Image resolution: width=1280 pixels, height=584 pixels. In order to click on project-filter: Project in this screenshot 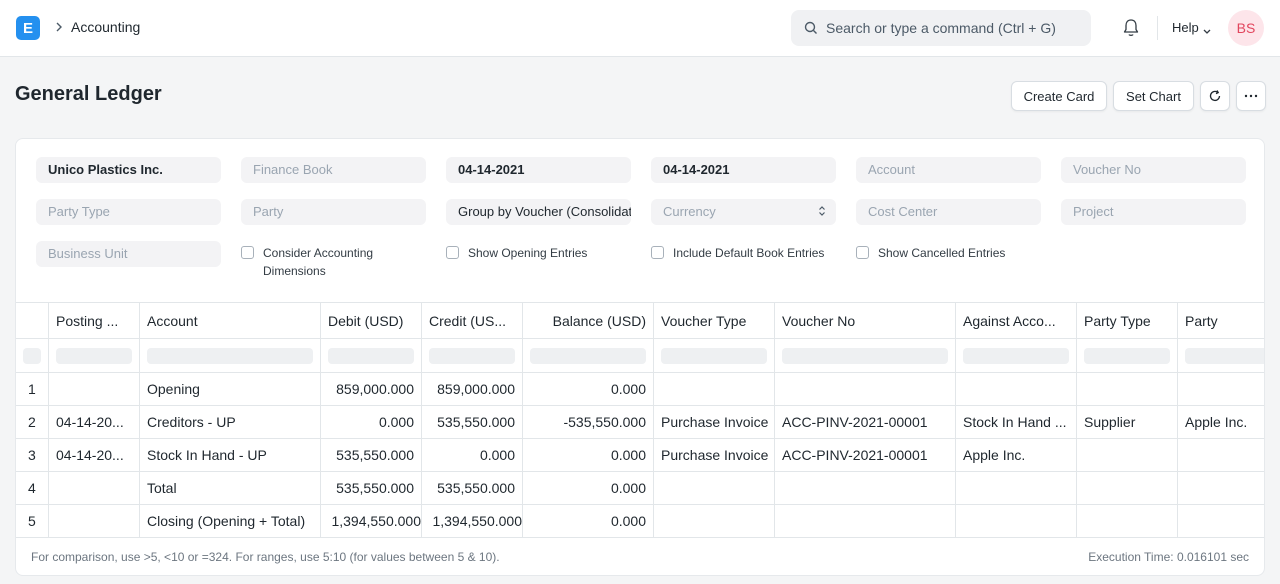, I will do `click(1153, 212)`.